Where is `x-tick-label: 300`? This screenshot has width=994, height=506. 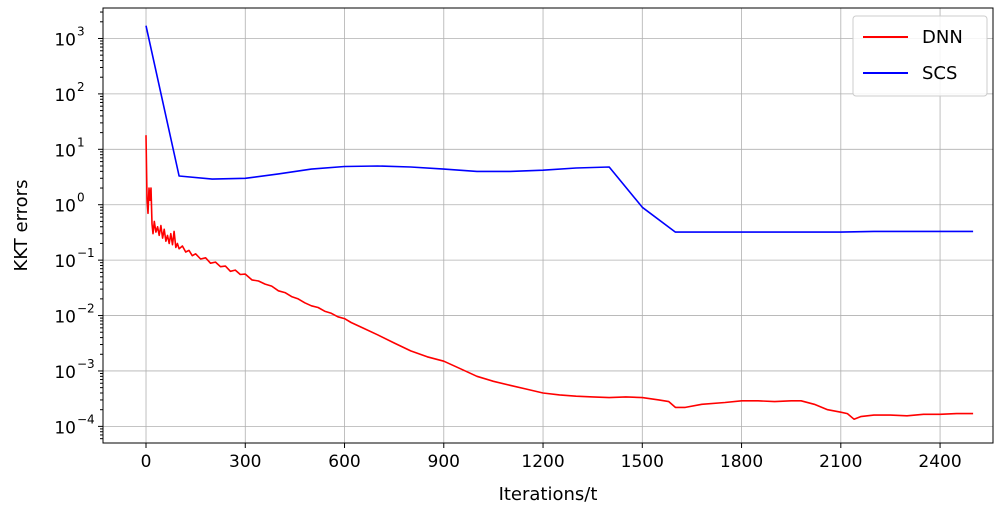 x-tick-label: 300 is located at coordinates (245, 462).